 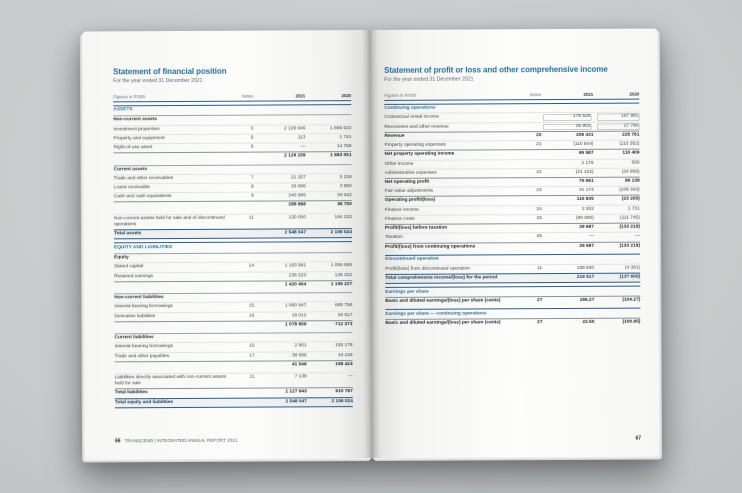 I want to click on table-cell: 2 932, so click(x=587, y=209).